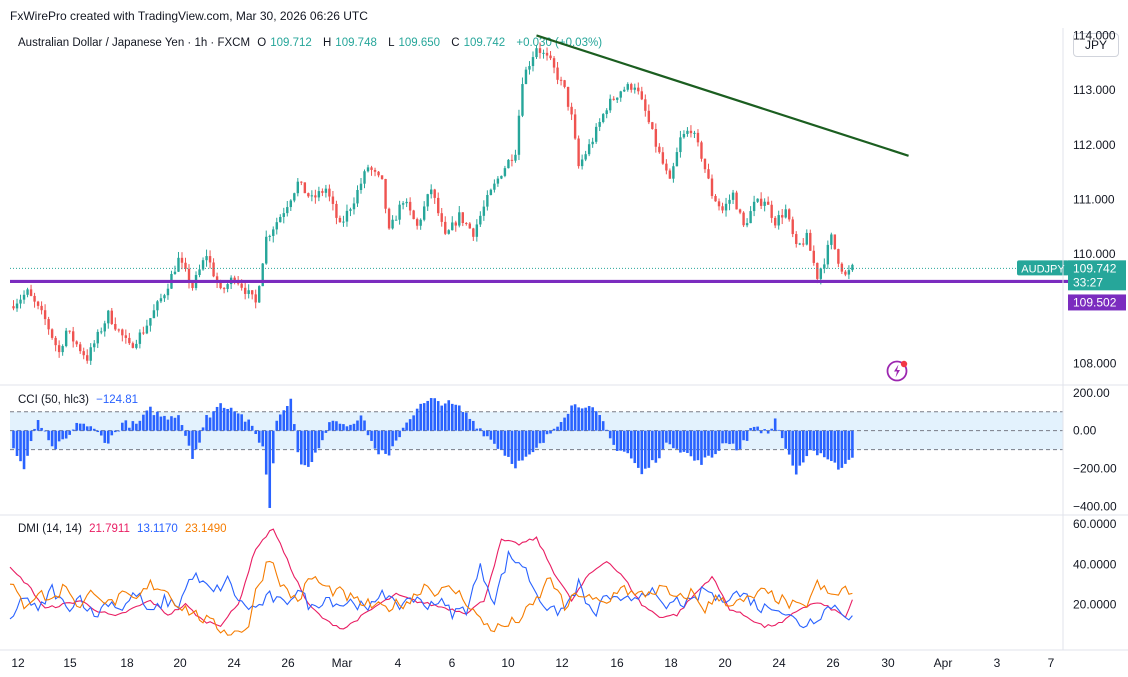 The width and height of the screenshot is (1128, 677). I want to click on flash-icon, so click(898, 372).